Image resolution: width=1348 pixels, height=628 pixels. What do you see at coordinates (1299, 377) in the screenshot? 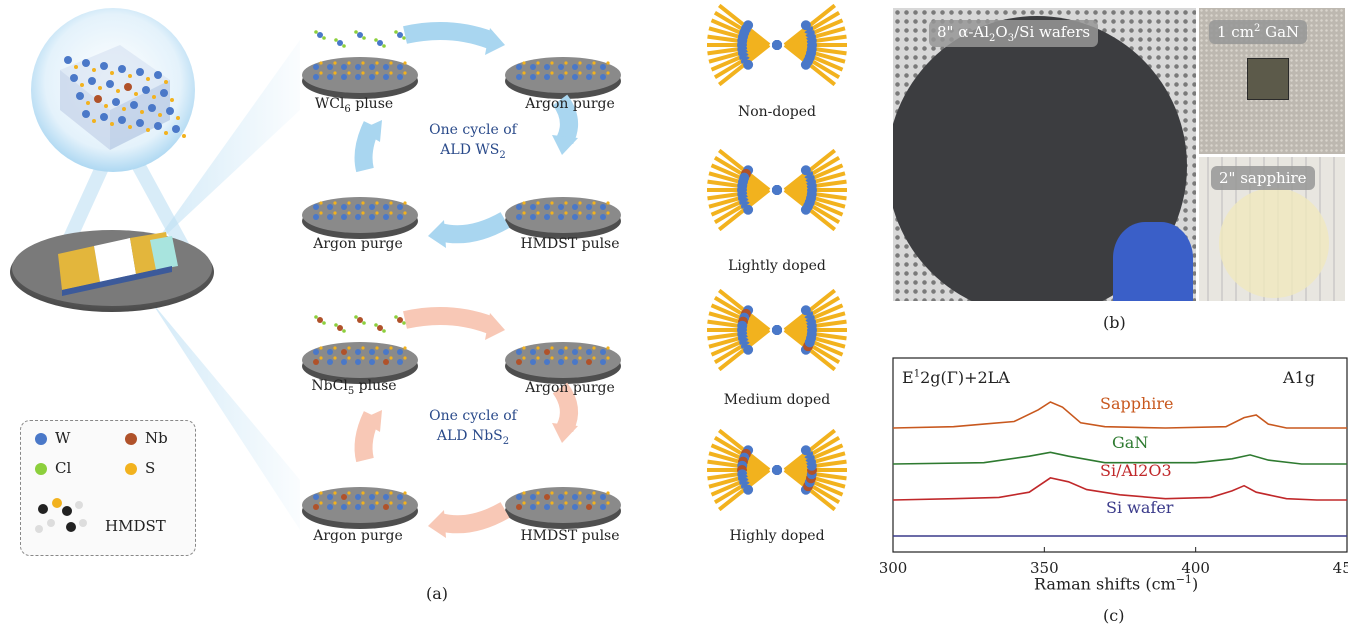
I see `peak-label-a1g: A1g` at bounding box center [1299, 377].